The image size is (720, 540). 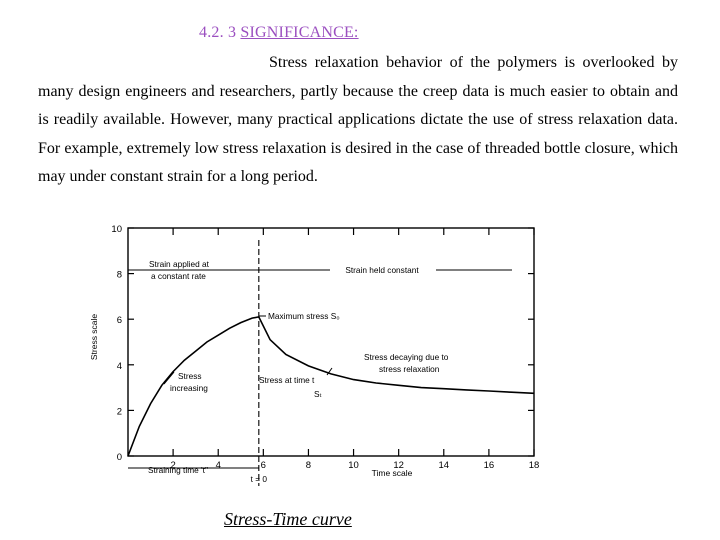 I want to click on stress-increasing-label: Stress, so click(x=190, y=376).